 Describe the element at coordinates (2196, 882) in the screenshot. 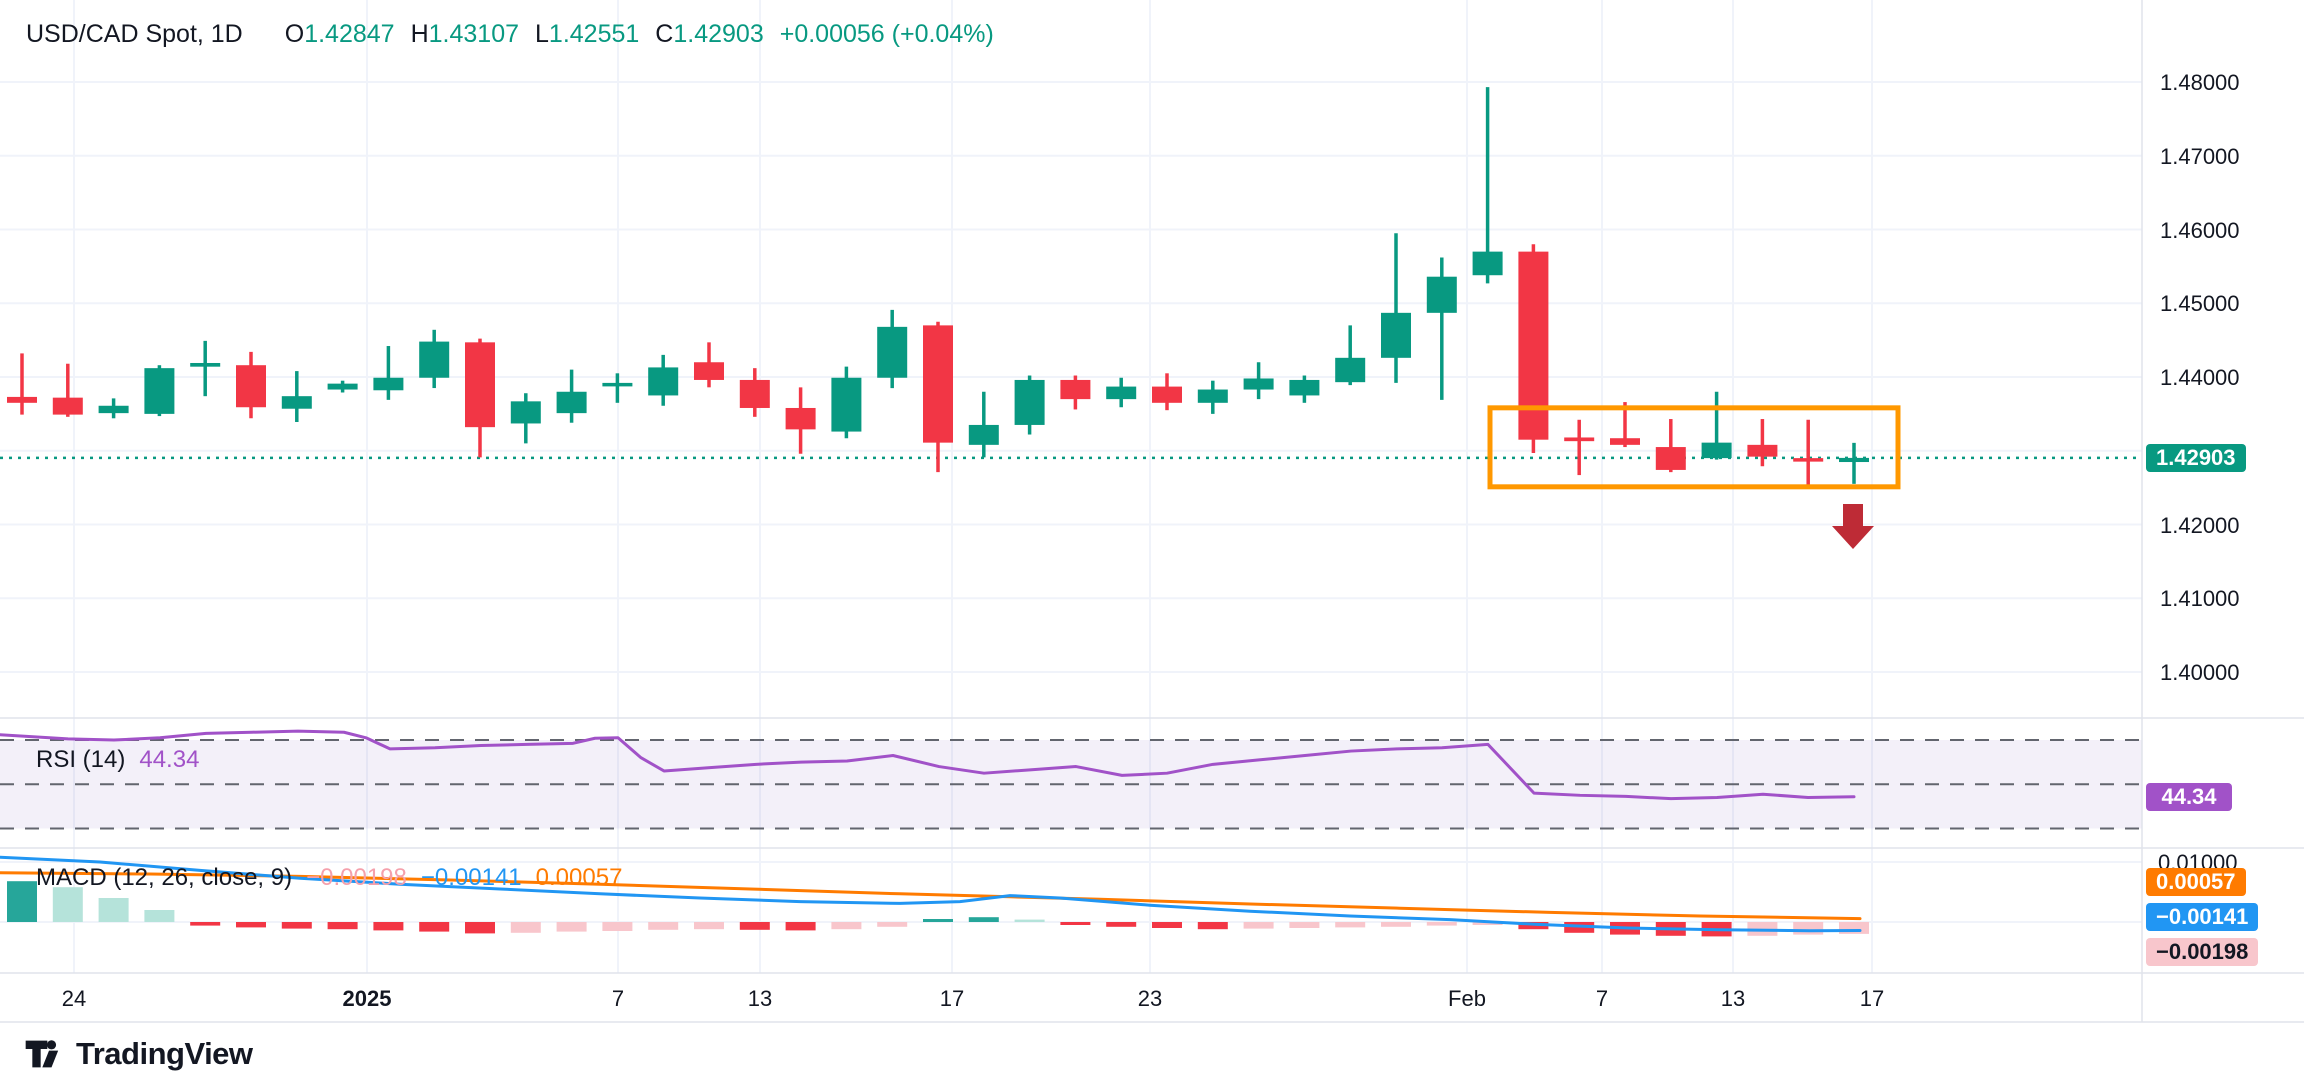

I see `macd-signal-badge: 0.00057` at that location.